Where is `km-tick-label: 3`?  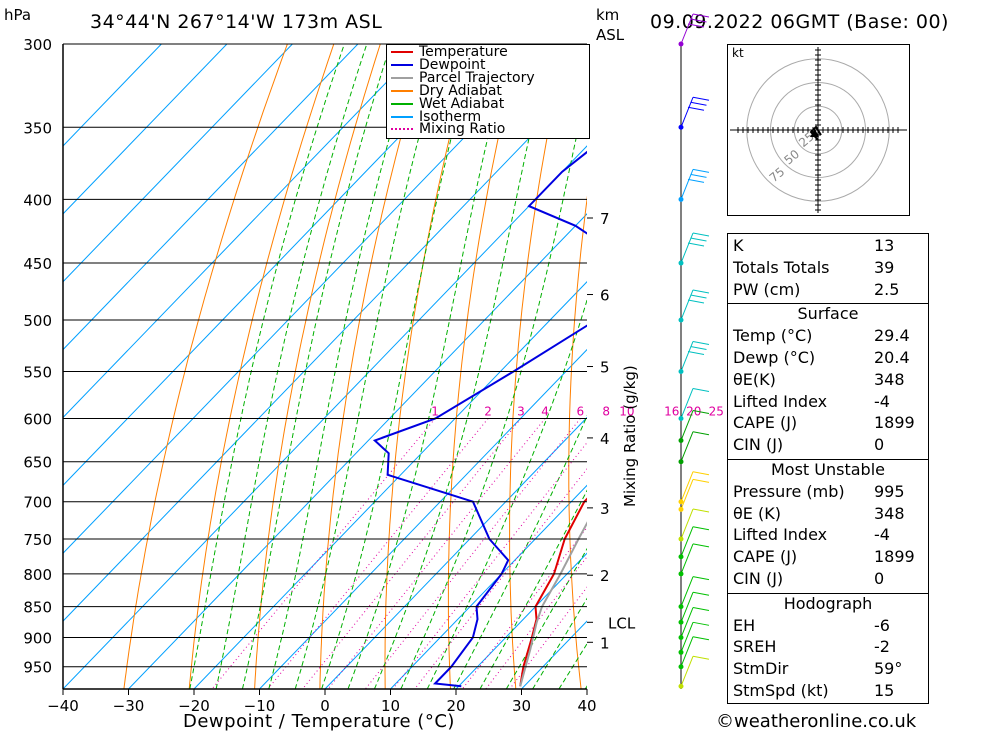
km-tick-label: 3 is located at coordinates (605, 509).